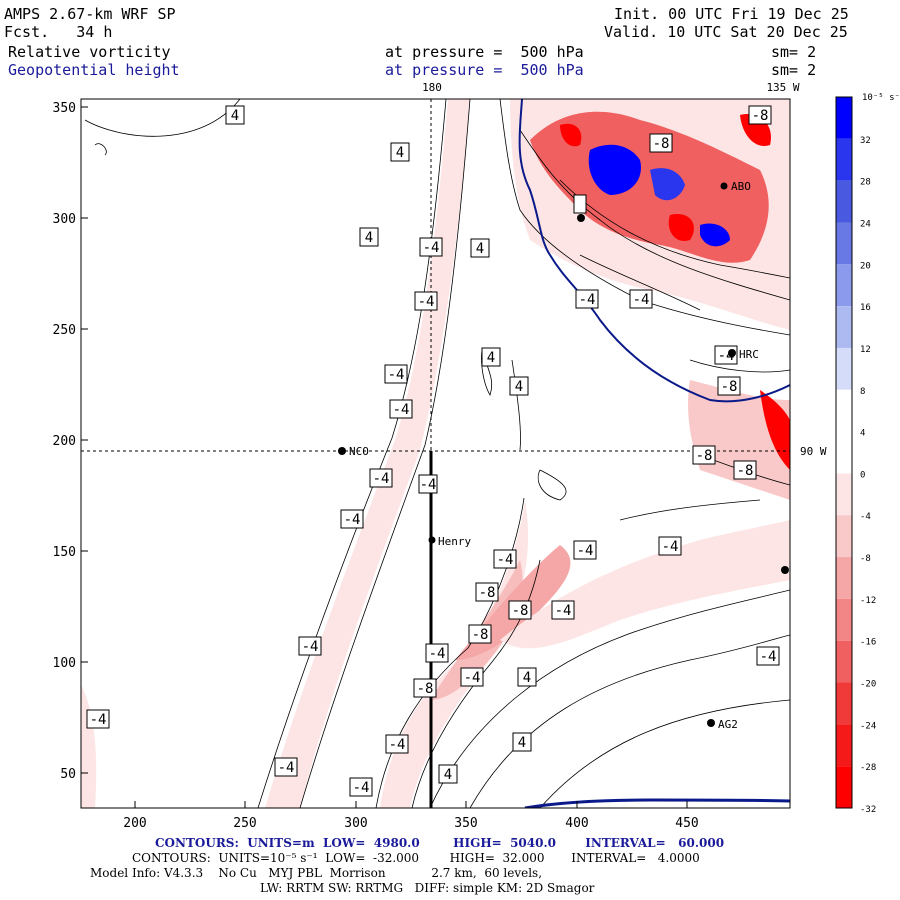  I want to click on station-henry: Henry, so click(449, 541).